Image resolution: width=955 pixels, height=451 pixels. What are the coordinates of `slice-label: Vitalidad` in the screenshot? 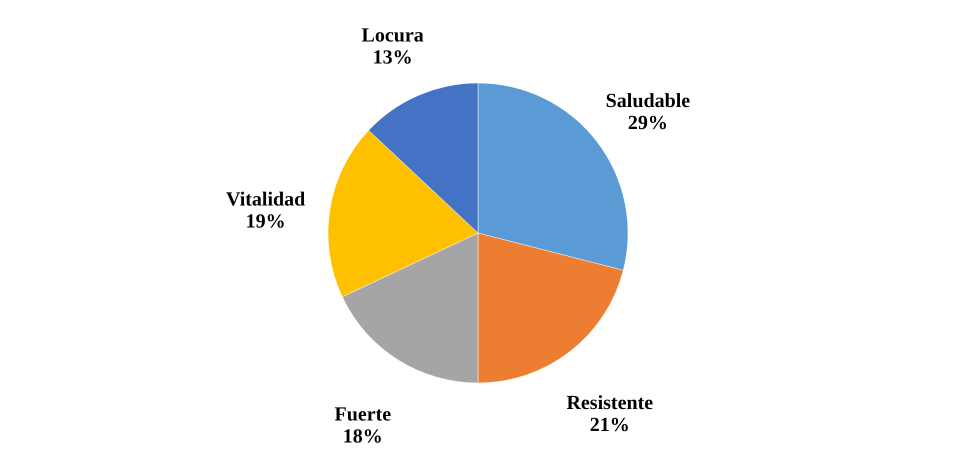 It's located at (266, 199).